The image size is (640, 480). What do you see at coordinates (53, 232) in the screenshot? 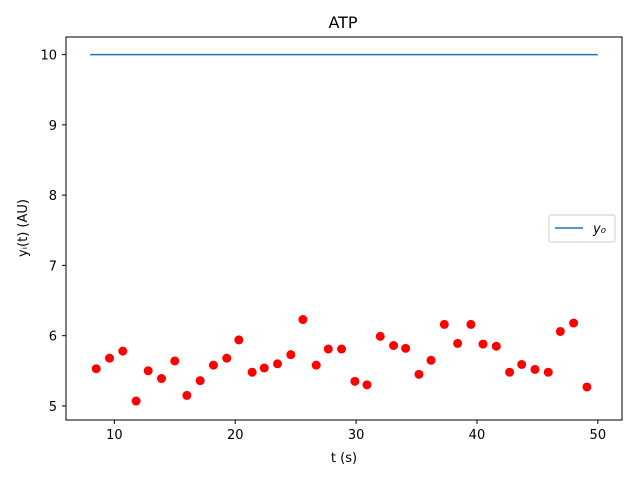
I see `y-axis: 5 6 7 8 9 10` at bounding box center [53, 232].